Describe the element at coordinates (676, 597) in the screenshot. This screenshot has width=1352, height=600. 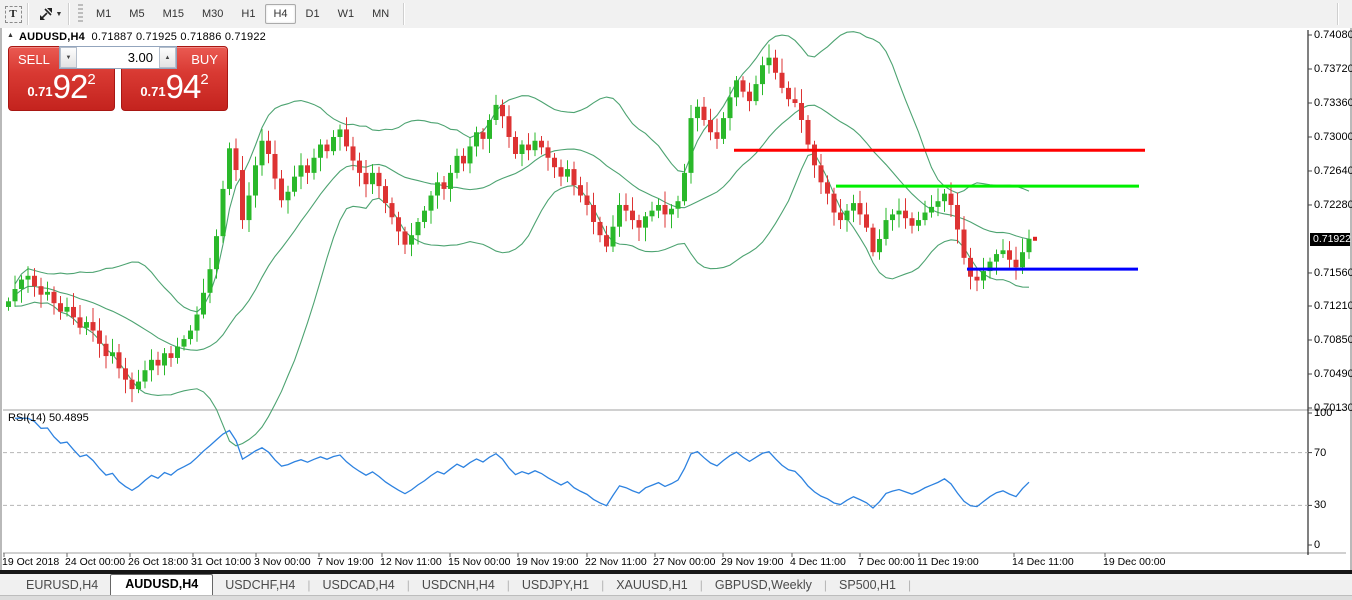
I see `window-bottom-strip` at that location.